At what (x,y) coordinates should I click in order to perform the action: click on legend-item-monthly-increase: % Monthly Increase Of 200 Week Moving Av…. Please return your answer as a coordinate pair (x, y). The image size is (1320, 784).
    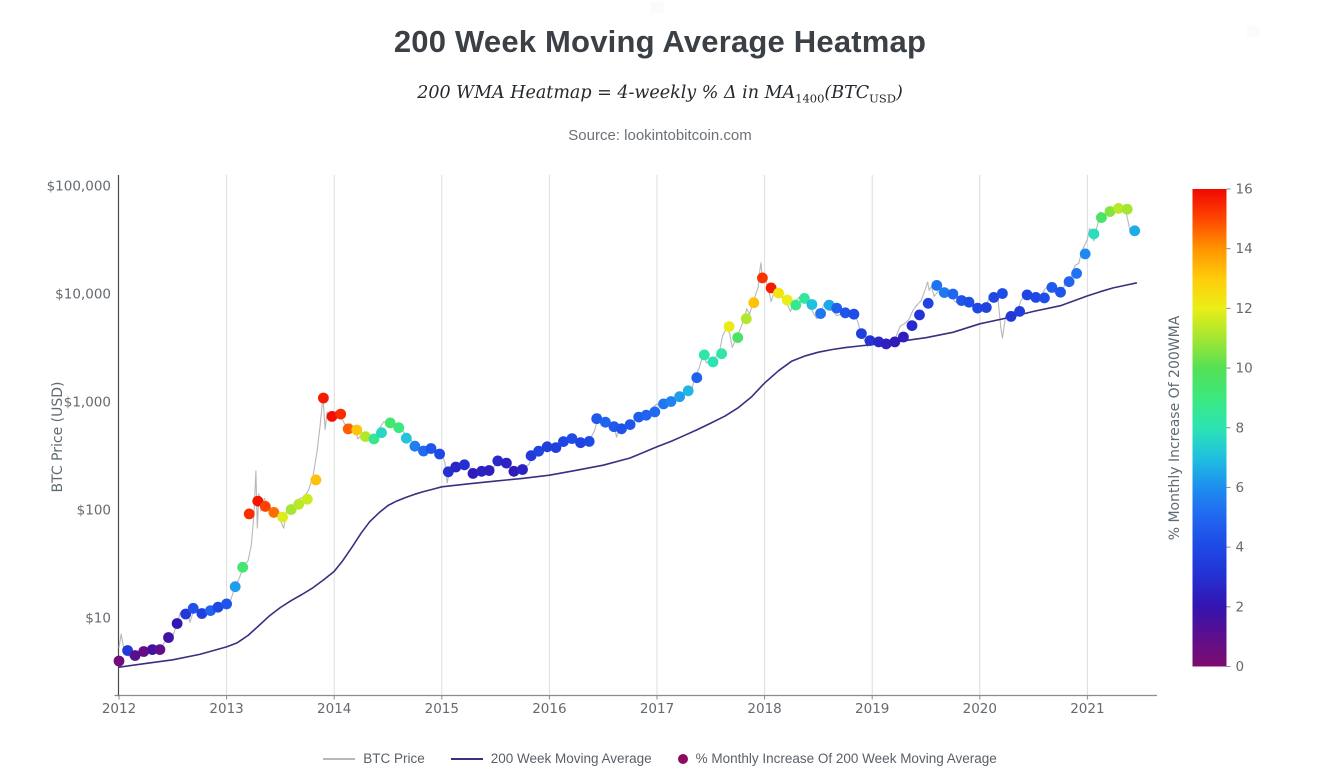
    Looking at the image, I should click on (837, 758).